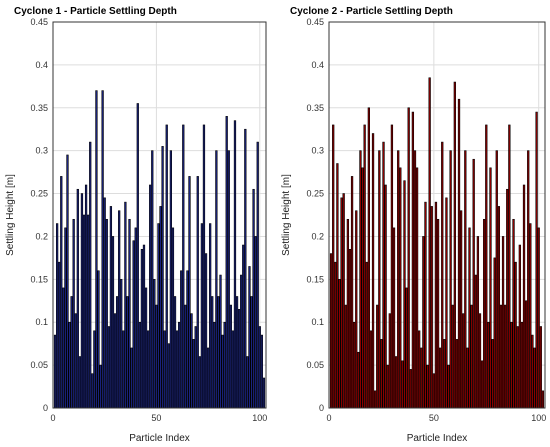  What do you see at coordinates (39, 194) in the screenshot?
I see `y-tick-label: 0.25` at bounding box center [39, 194].